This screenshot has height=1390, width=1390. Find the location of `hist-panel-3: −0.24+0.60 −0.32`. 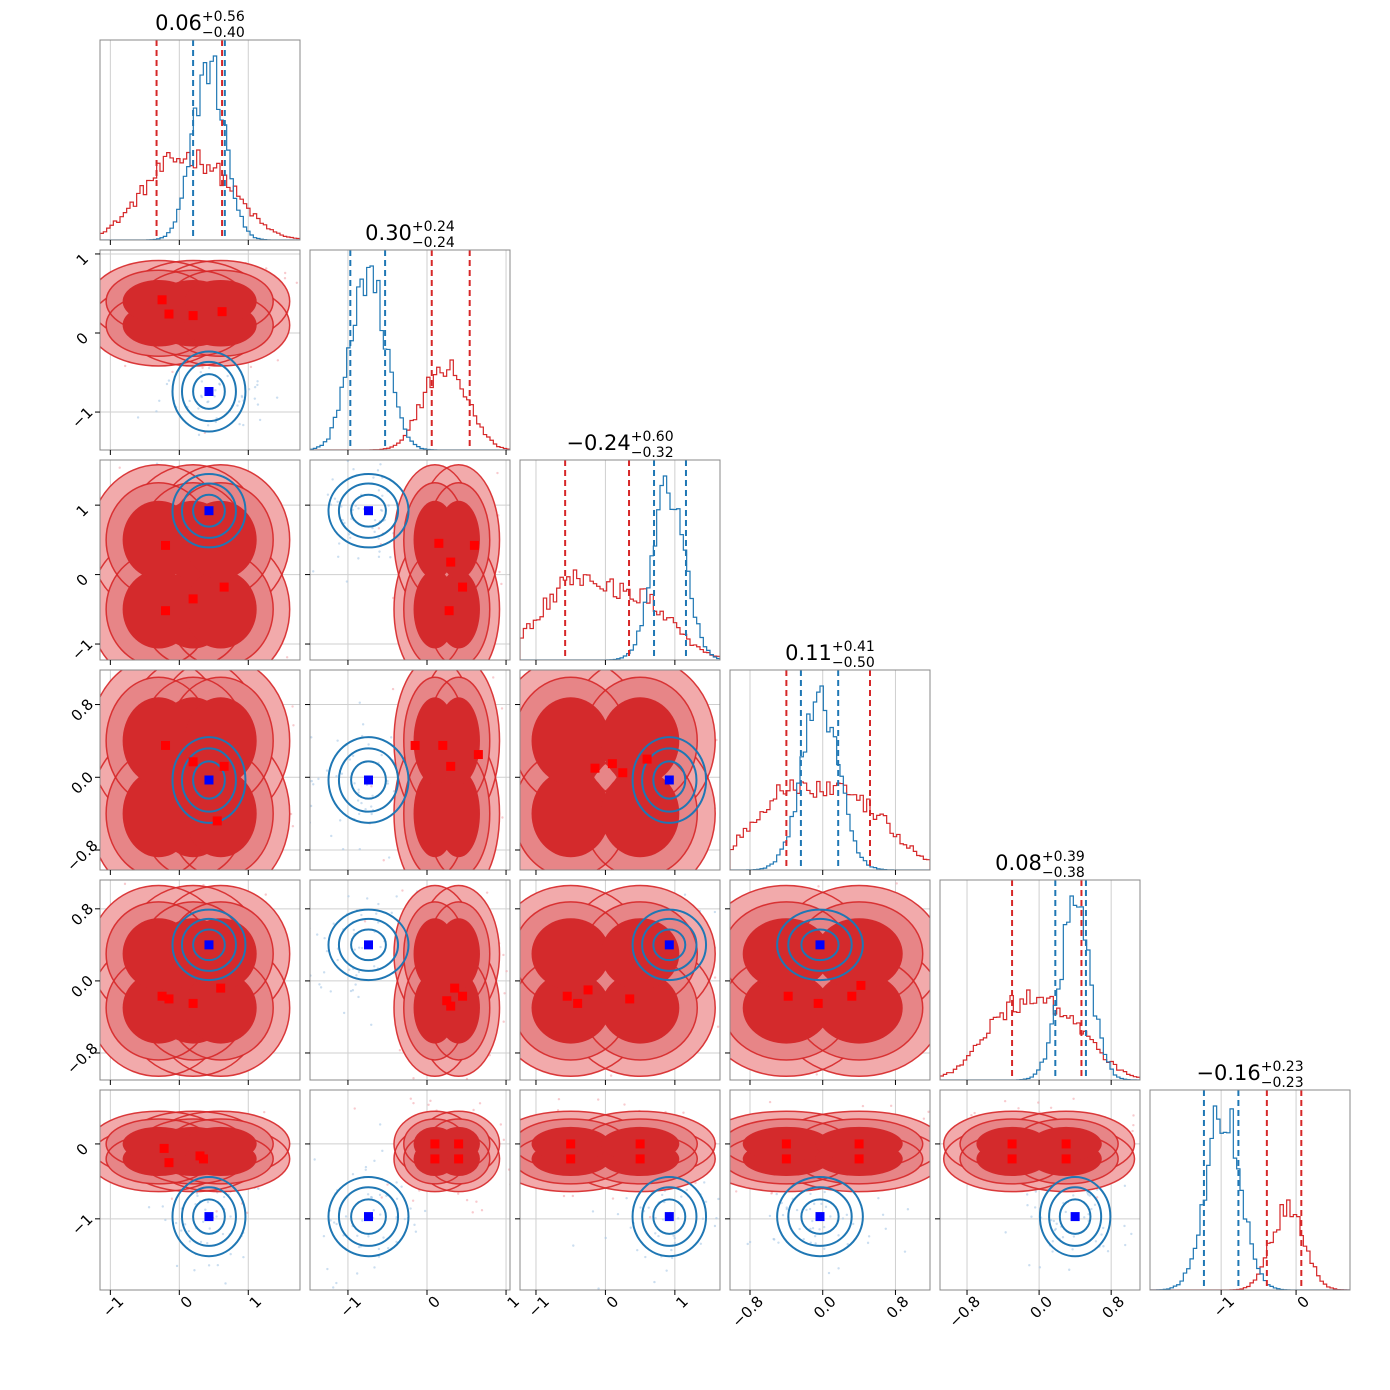

hist-panel-3: −0.24+0.60 −0.32 is located at coordinates (620, 547).